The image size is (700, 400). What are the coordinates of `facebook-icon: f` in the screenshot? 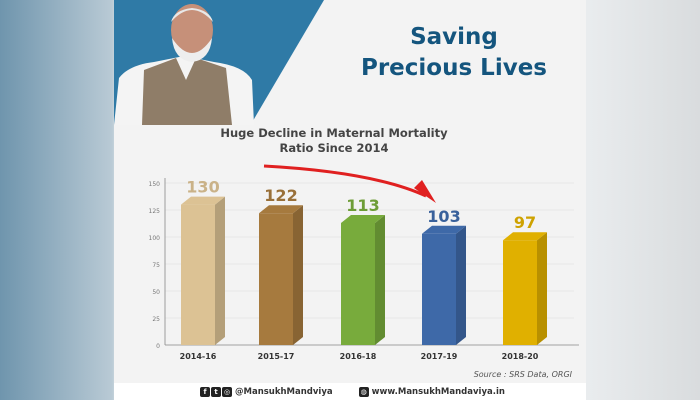 It's located at (205, 391).